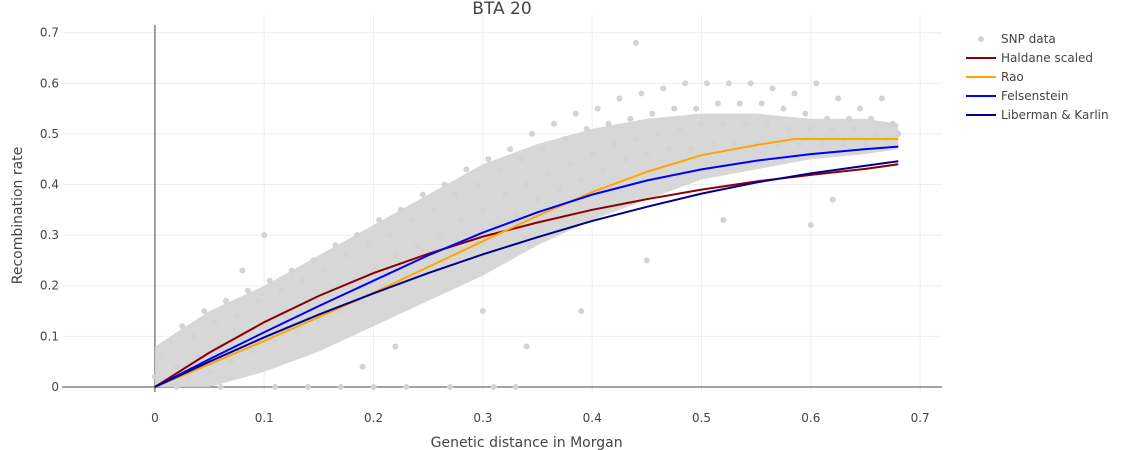 The image size is (1124, 450). What do you see at coordinates (1012, 77) in the screenshot?
I see `legend-label: Rao` at bounding box center [1012, 77].